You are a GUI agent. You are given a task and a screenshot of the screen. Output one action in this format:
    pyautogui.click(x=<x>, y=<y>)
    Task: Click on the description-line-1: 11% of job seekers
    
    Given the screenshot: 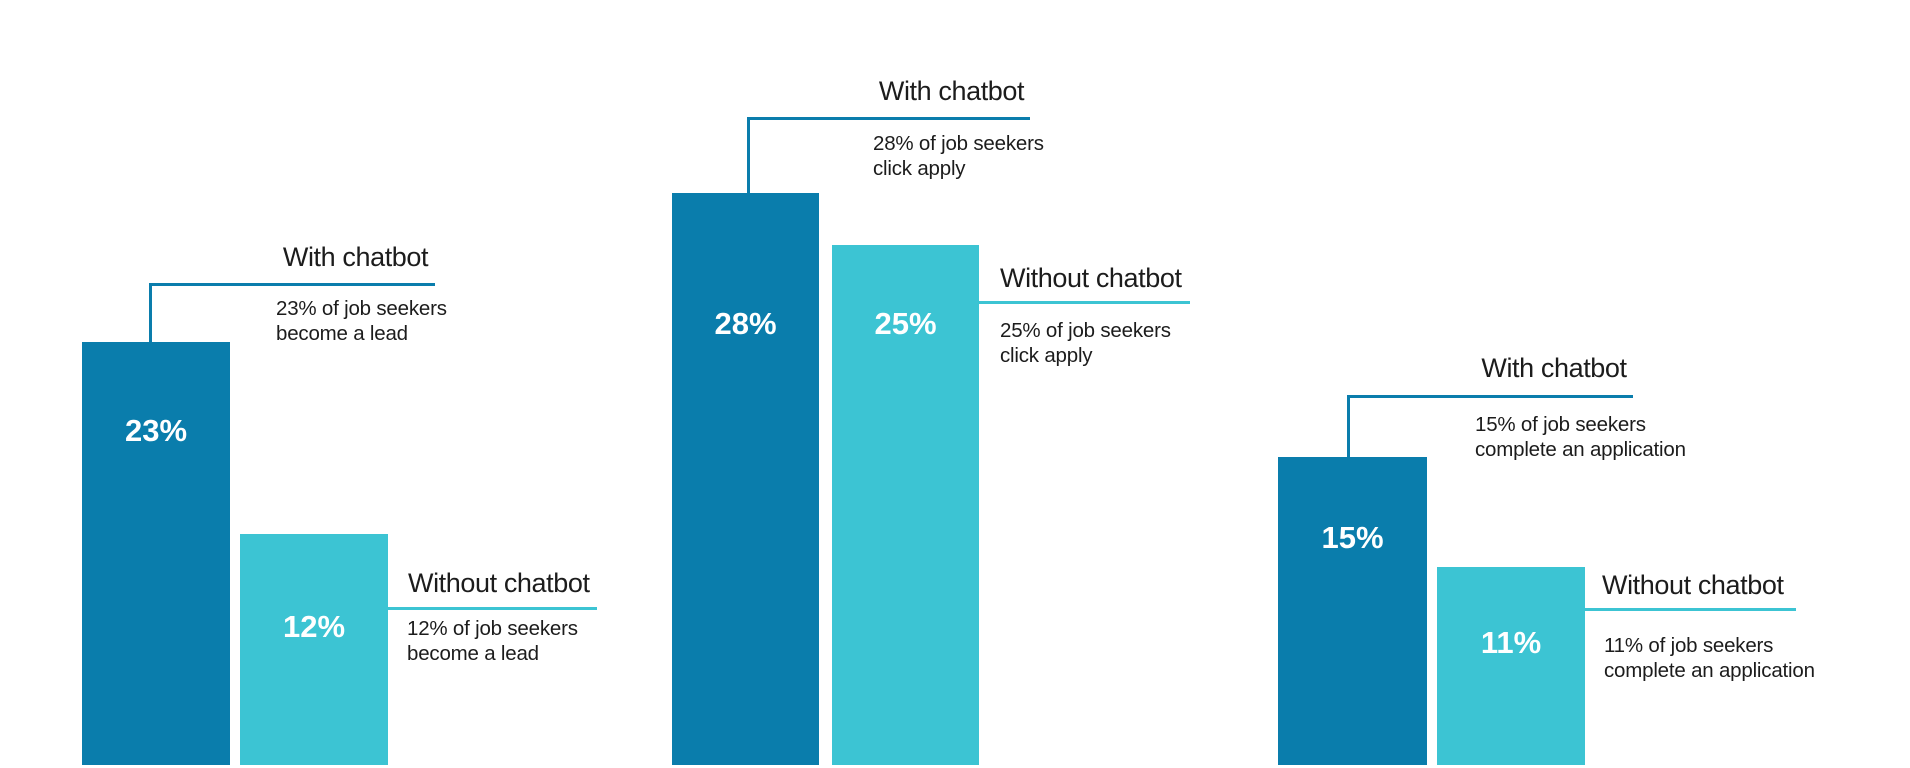 What is the action you would take?
    pyautogui.click(x=1689, y=645)
    